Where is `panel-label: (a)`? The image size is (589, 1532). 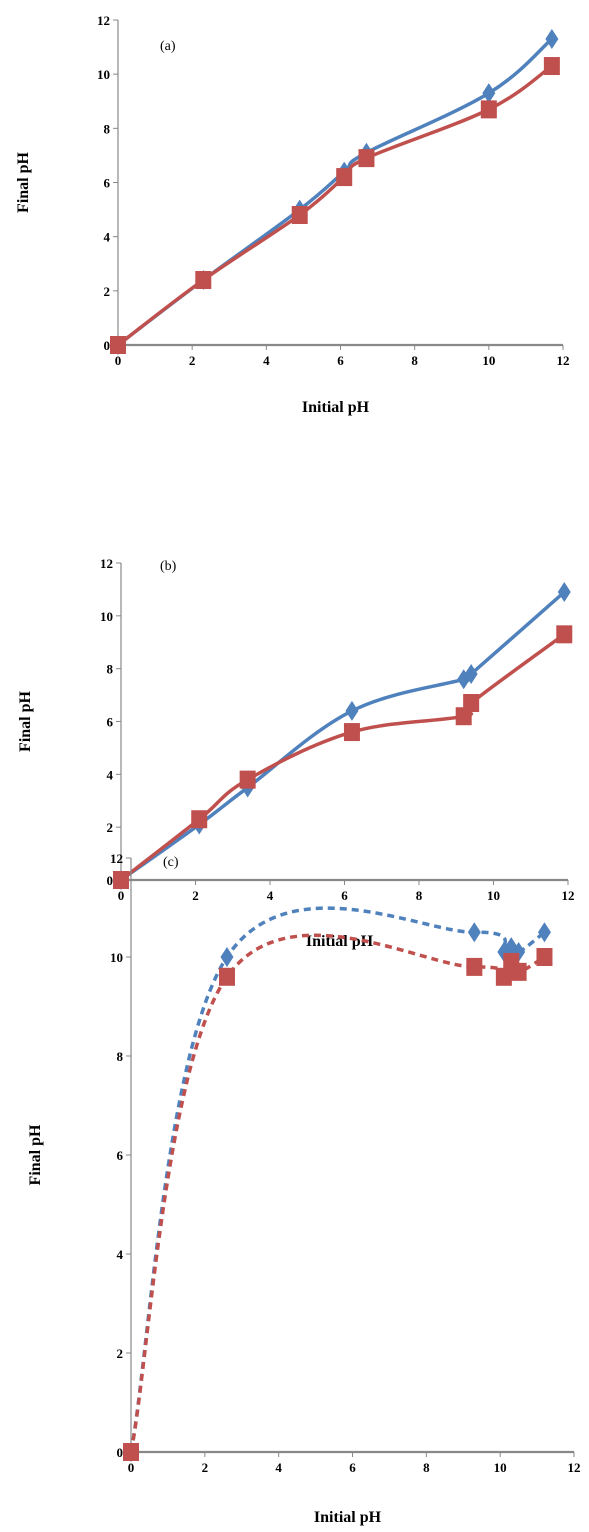 panel-label: (a) is located at coordinates (168, 46).